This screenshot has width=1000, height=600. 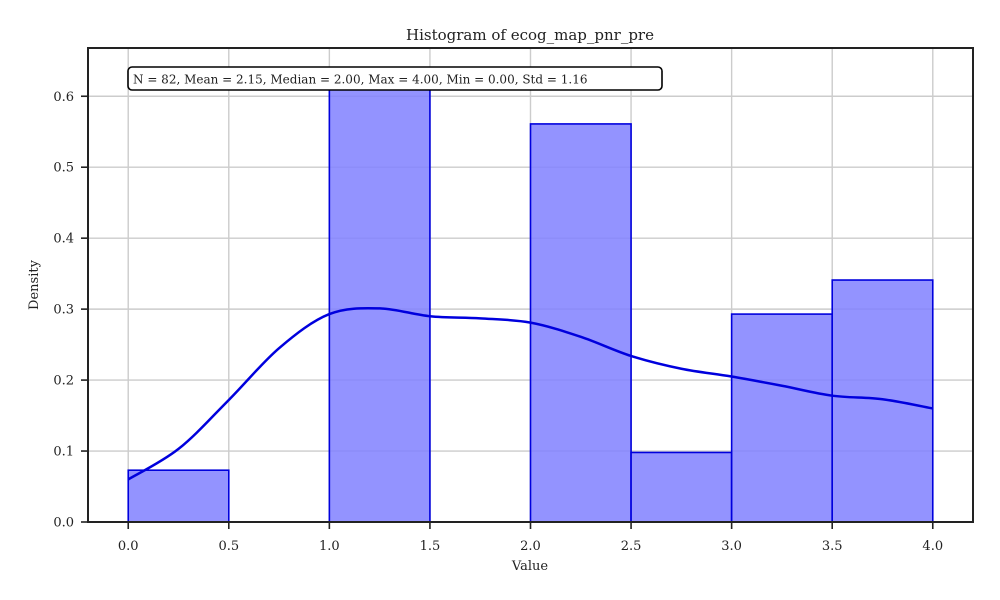 What do you see at coordinates (63, 168) in the screenshot?
I see `y-tick-label: 0.5` at bounding box center [63, 168].